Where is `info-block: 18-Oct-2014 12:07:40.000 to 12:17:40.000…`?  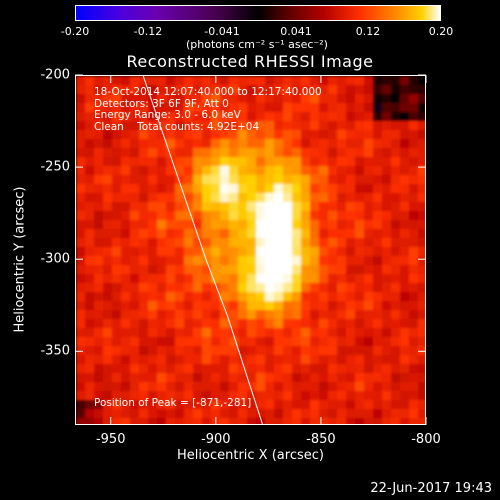
info-block: 18-Oct-2014 12:07:40.000 to 12:17:40.000… is located at coordinates (208, 109).